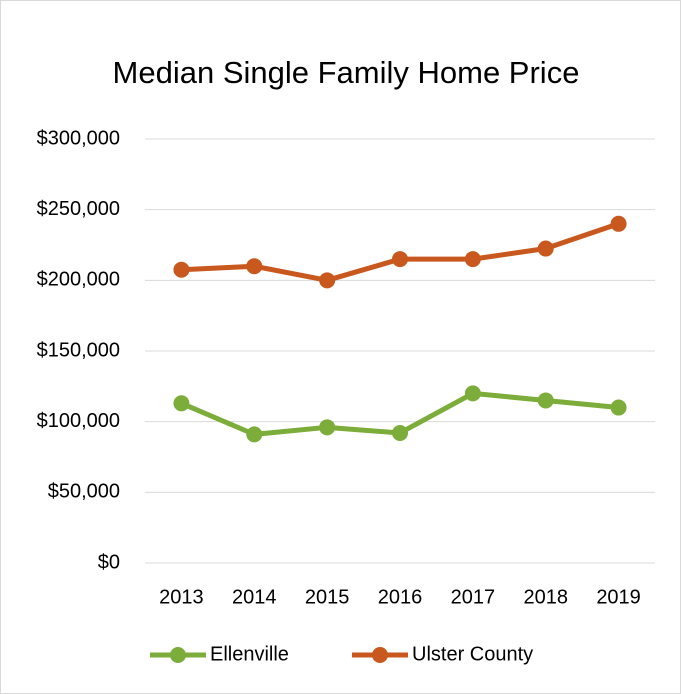 Image resolution: width=681 pixels, height=694 pixels. What do you see at coordinates (254, 597) in the screenshot?
I see `x-tick-label: 2014` at bounding box center [254, 597].